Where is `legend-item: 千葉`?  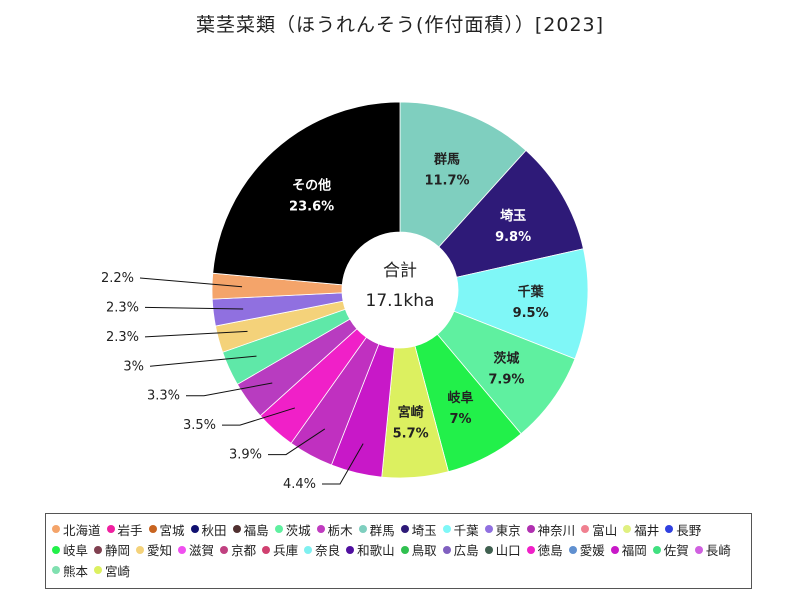
legend-item: 千葉 is located at coordinates (460, 529).